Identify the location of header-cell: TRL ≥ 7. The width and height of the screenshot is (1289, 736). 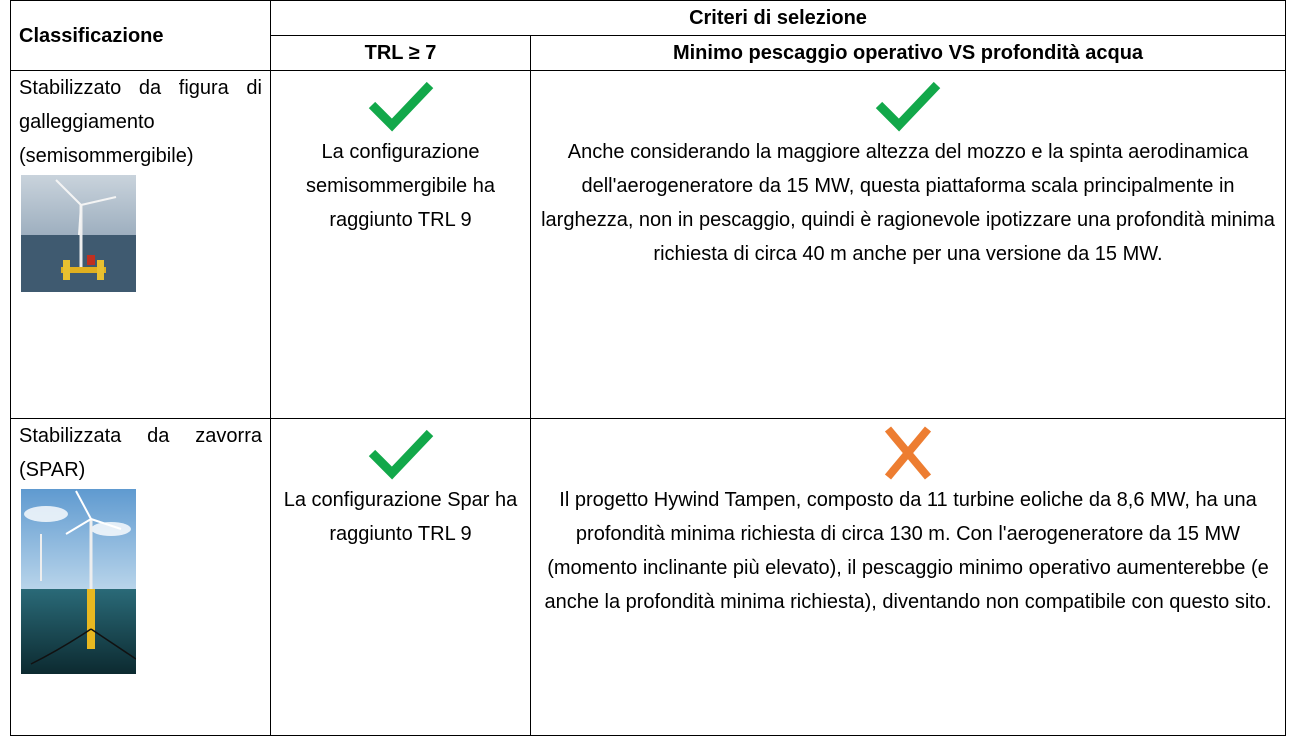
(400, 53).